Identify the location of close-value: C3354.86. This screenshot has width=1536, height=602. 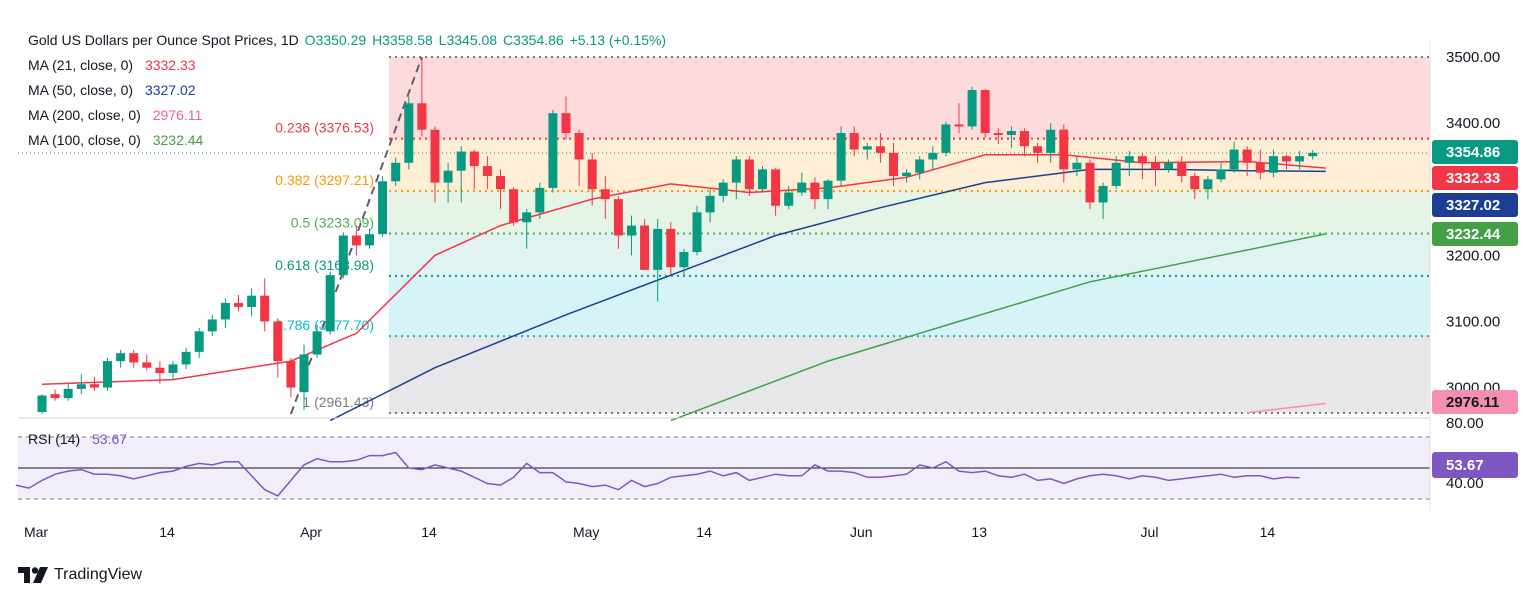
(533, 40).